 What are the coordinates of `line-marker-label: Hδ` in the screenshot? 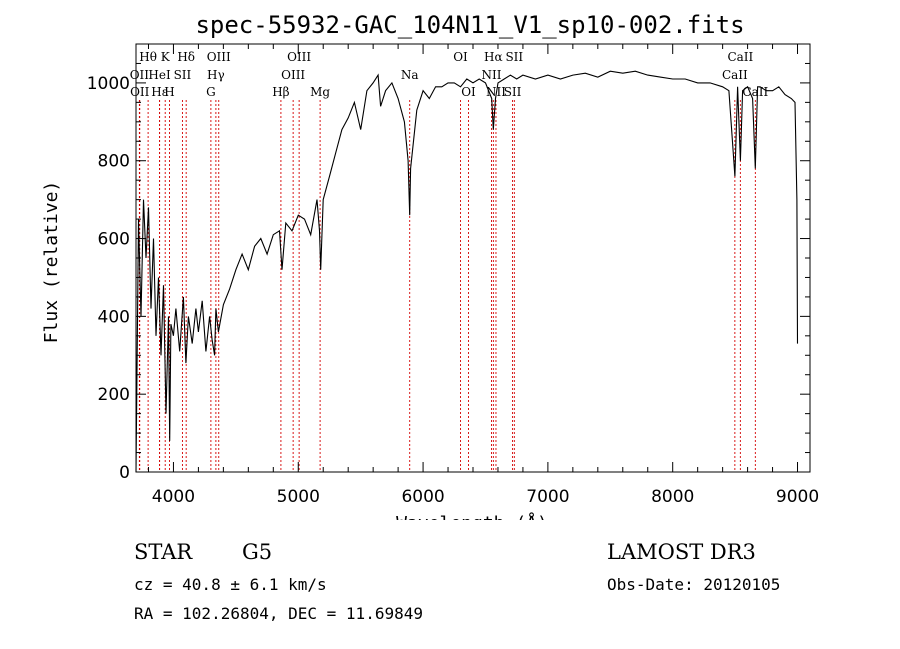 It's located at (186, 57).